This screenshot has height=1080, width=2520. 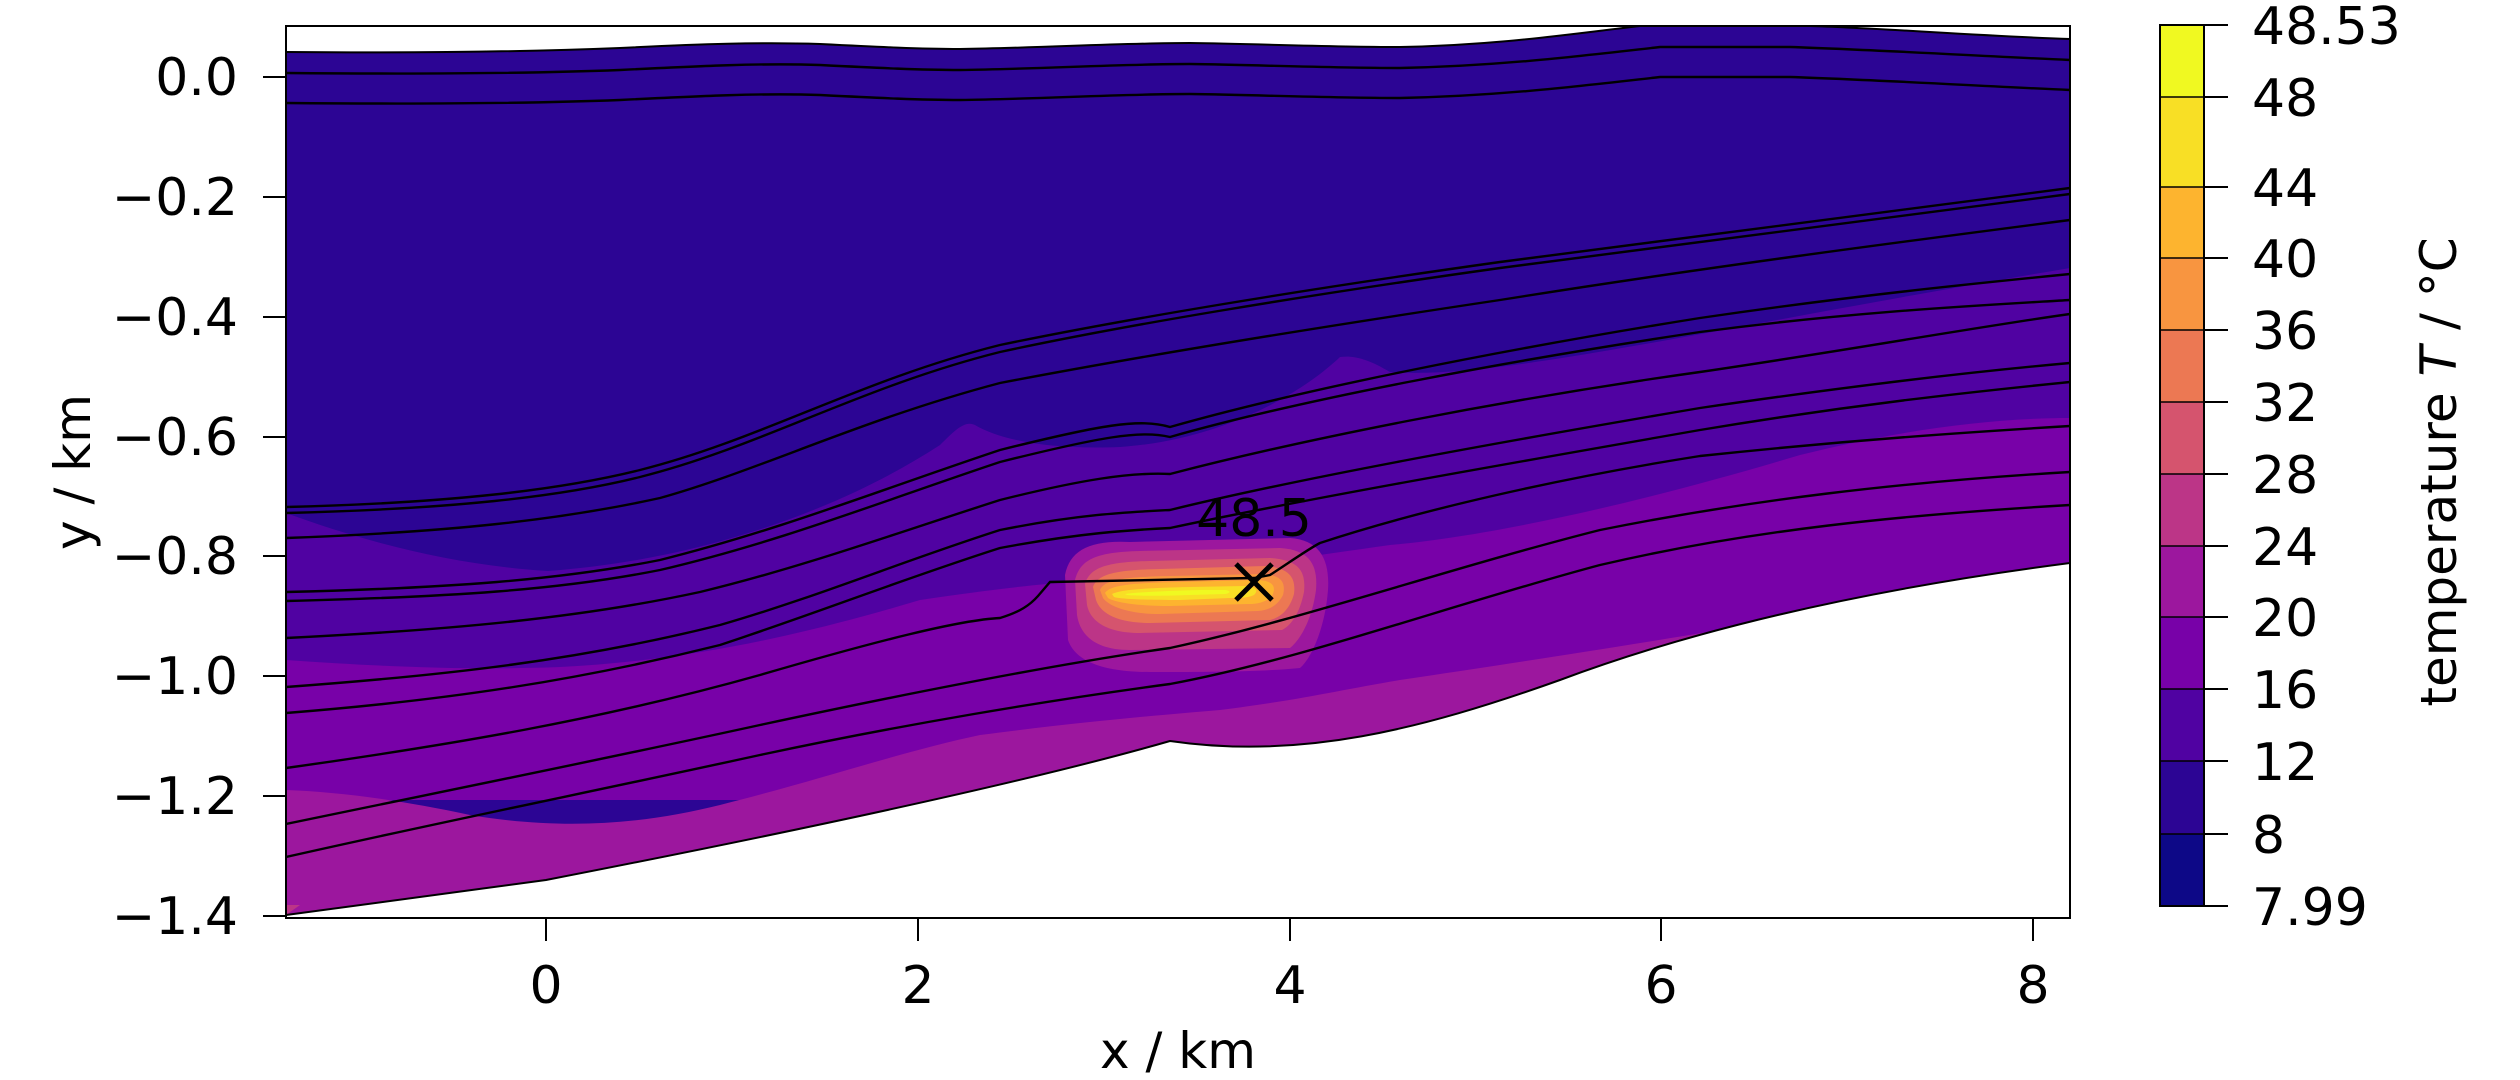 What do you see at coordinates (2285, 332) in the screenshot?
I see `colorbar-tick-label: 36` at bounding box center [2285, 332].